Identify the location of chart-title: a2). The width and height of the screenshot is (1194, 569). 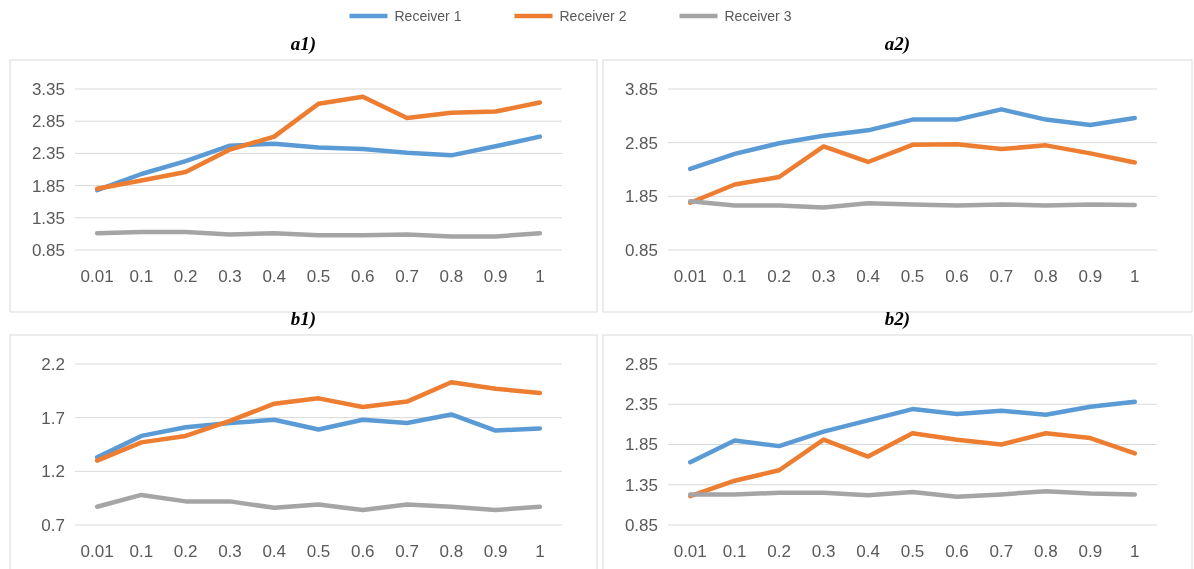
(897, 44).